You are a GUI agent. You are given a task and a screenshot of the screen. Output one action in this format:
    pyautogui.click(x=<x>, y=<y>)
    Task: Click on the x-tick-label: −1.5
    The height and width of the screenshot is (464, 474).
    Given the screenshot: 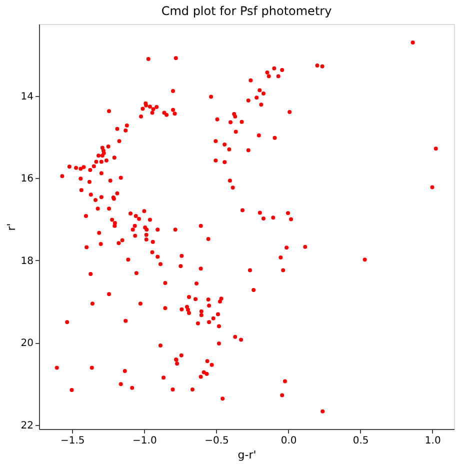 What is the action you would take?
    pyautogui.click(x=72, y=441)
    